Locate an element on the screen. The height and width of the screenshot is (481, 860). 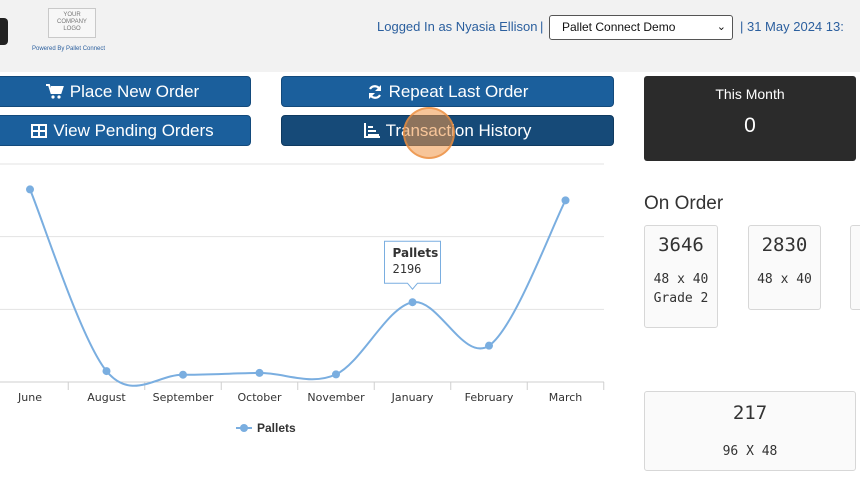
tooltip-value: 2196 is located at coordinates (407, 269).